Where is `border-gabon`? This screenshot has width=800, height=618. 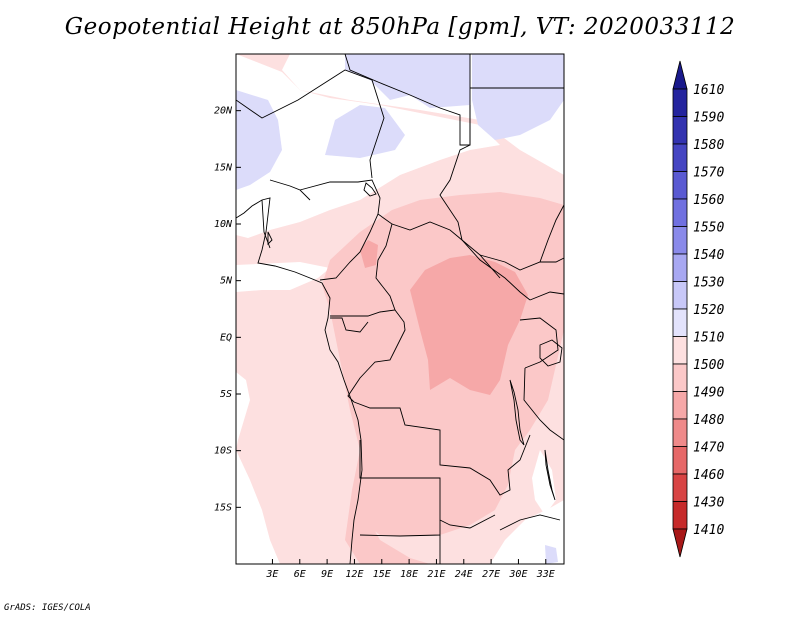
border-gabon is located at coordinates (349, 325).